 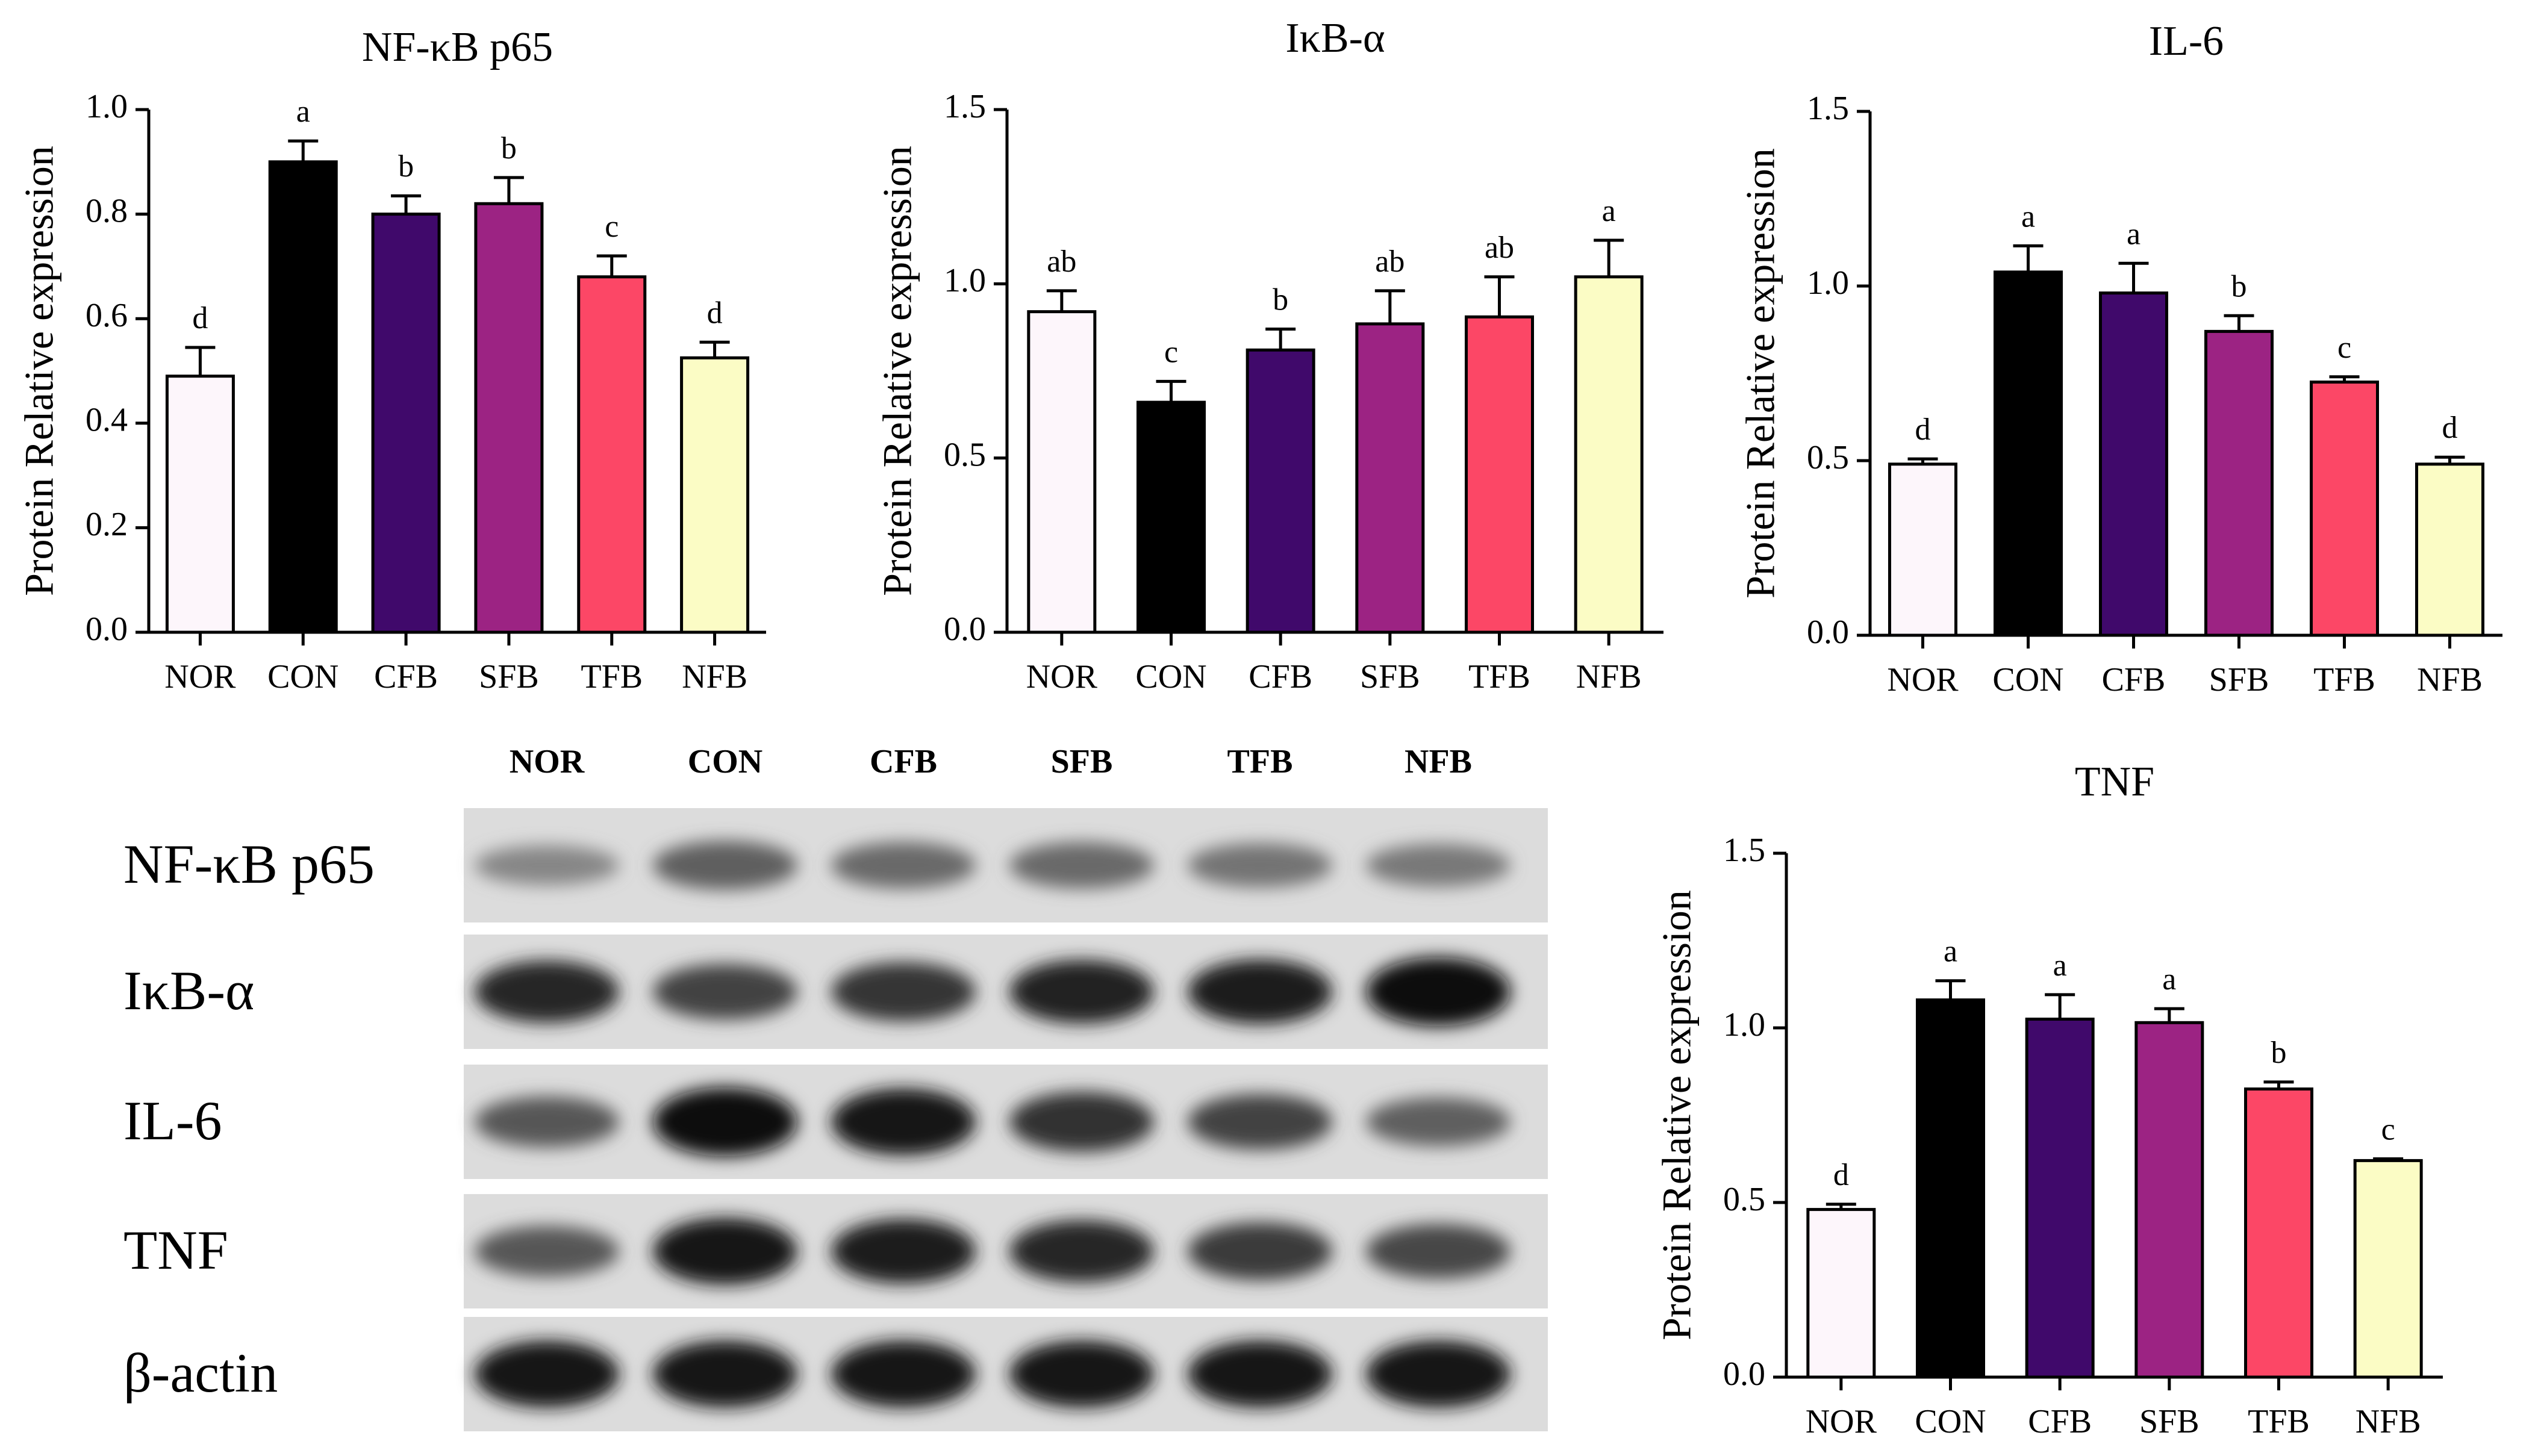 What do you see at coordinates (107, 211) in the screenshot?
I see `y-tick-label: 0.8` at bounding box center [107, 211].